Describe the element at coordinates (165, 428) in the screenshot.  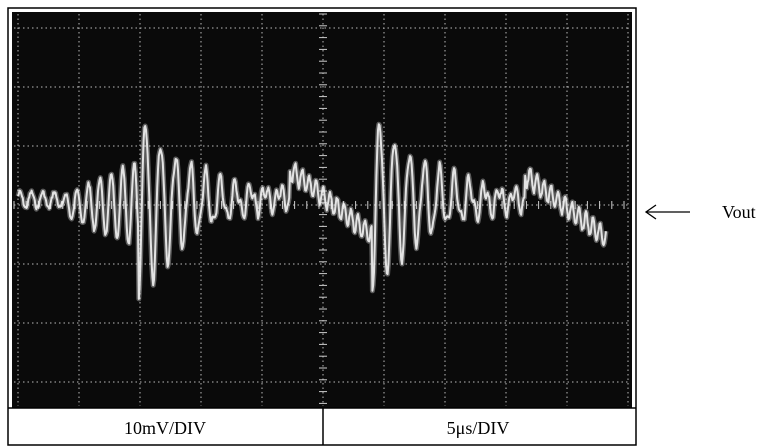
I see `vertical-scale: 10mV/DIV` at that location.